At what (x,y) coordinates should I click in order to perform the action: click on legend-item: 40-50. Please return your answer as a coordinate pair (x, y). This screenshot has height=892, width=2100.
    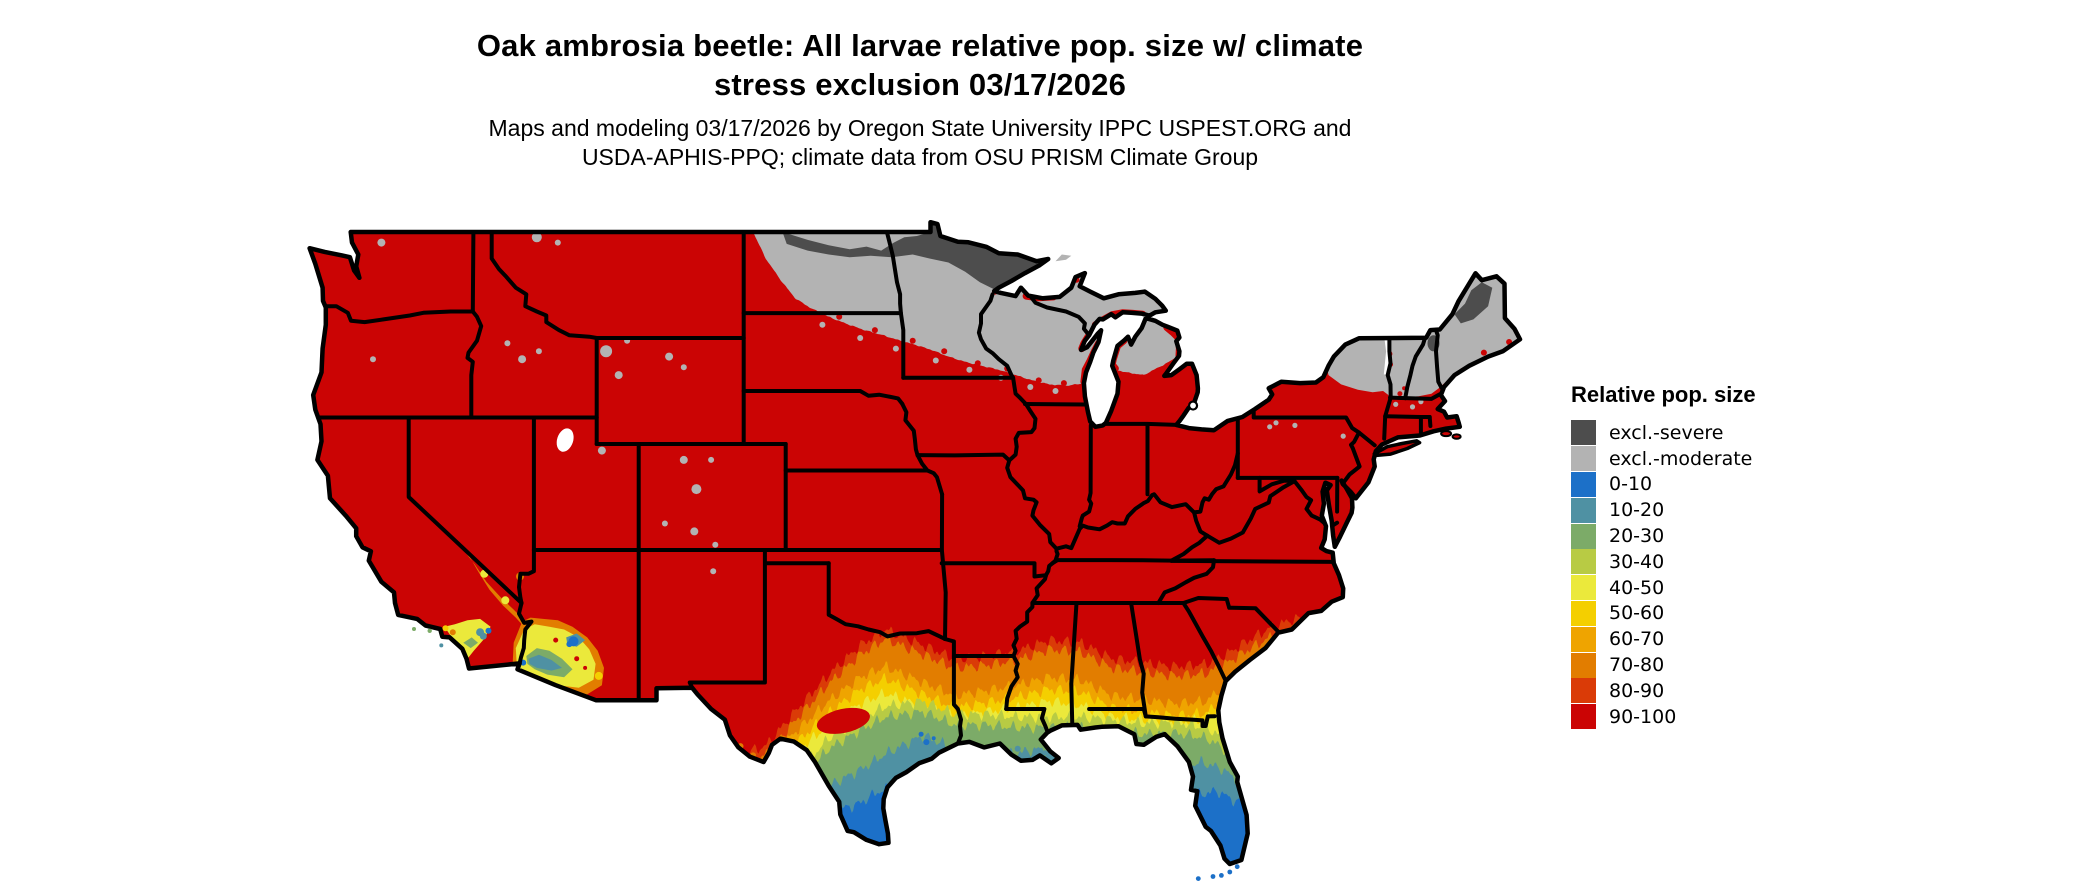
    Looking at the image, I should click on (1721, 588).